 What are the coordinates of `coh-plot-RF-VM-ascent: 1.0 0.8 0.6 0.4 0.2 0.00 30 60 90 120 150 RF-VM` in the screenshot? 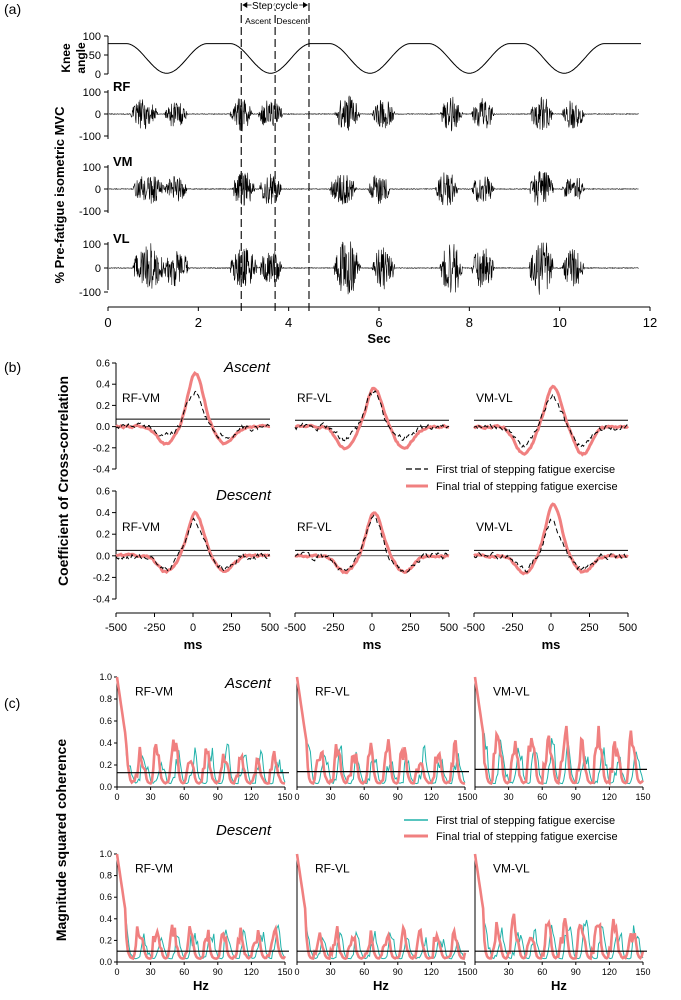 It's located at (195, 737).